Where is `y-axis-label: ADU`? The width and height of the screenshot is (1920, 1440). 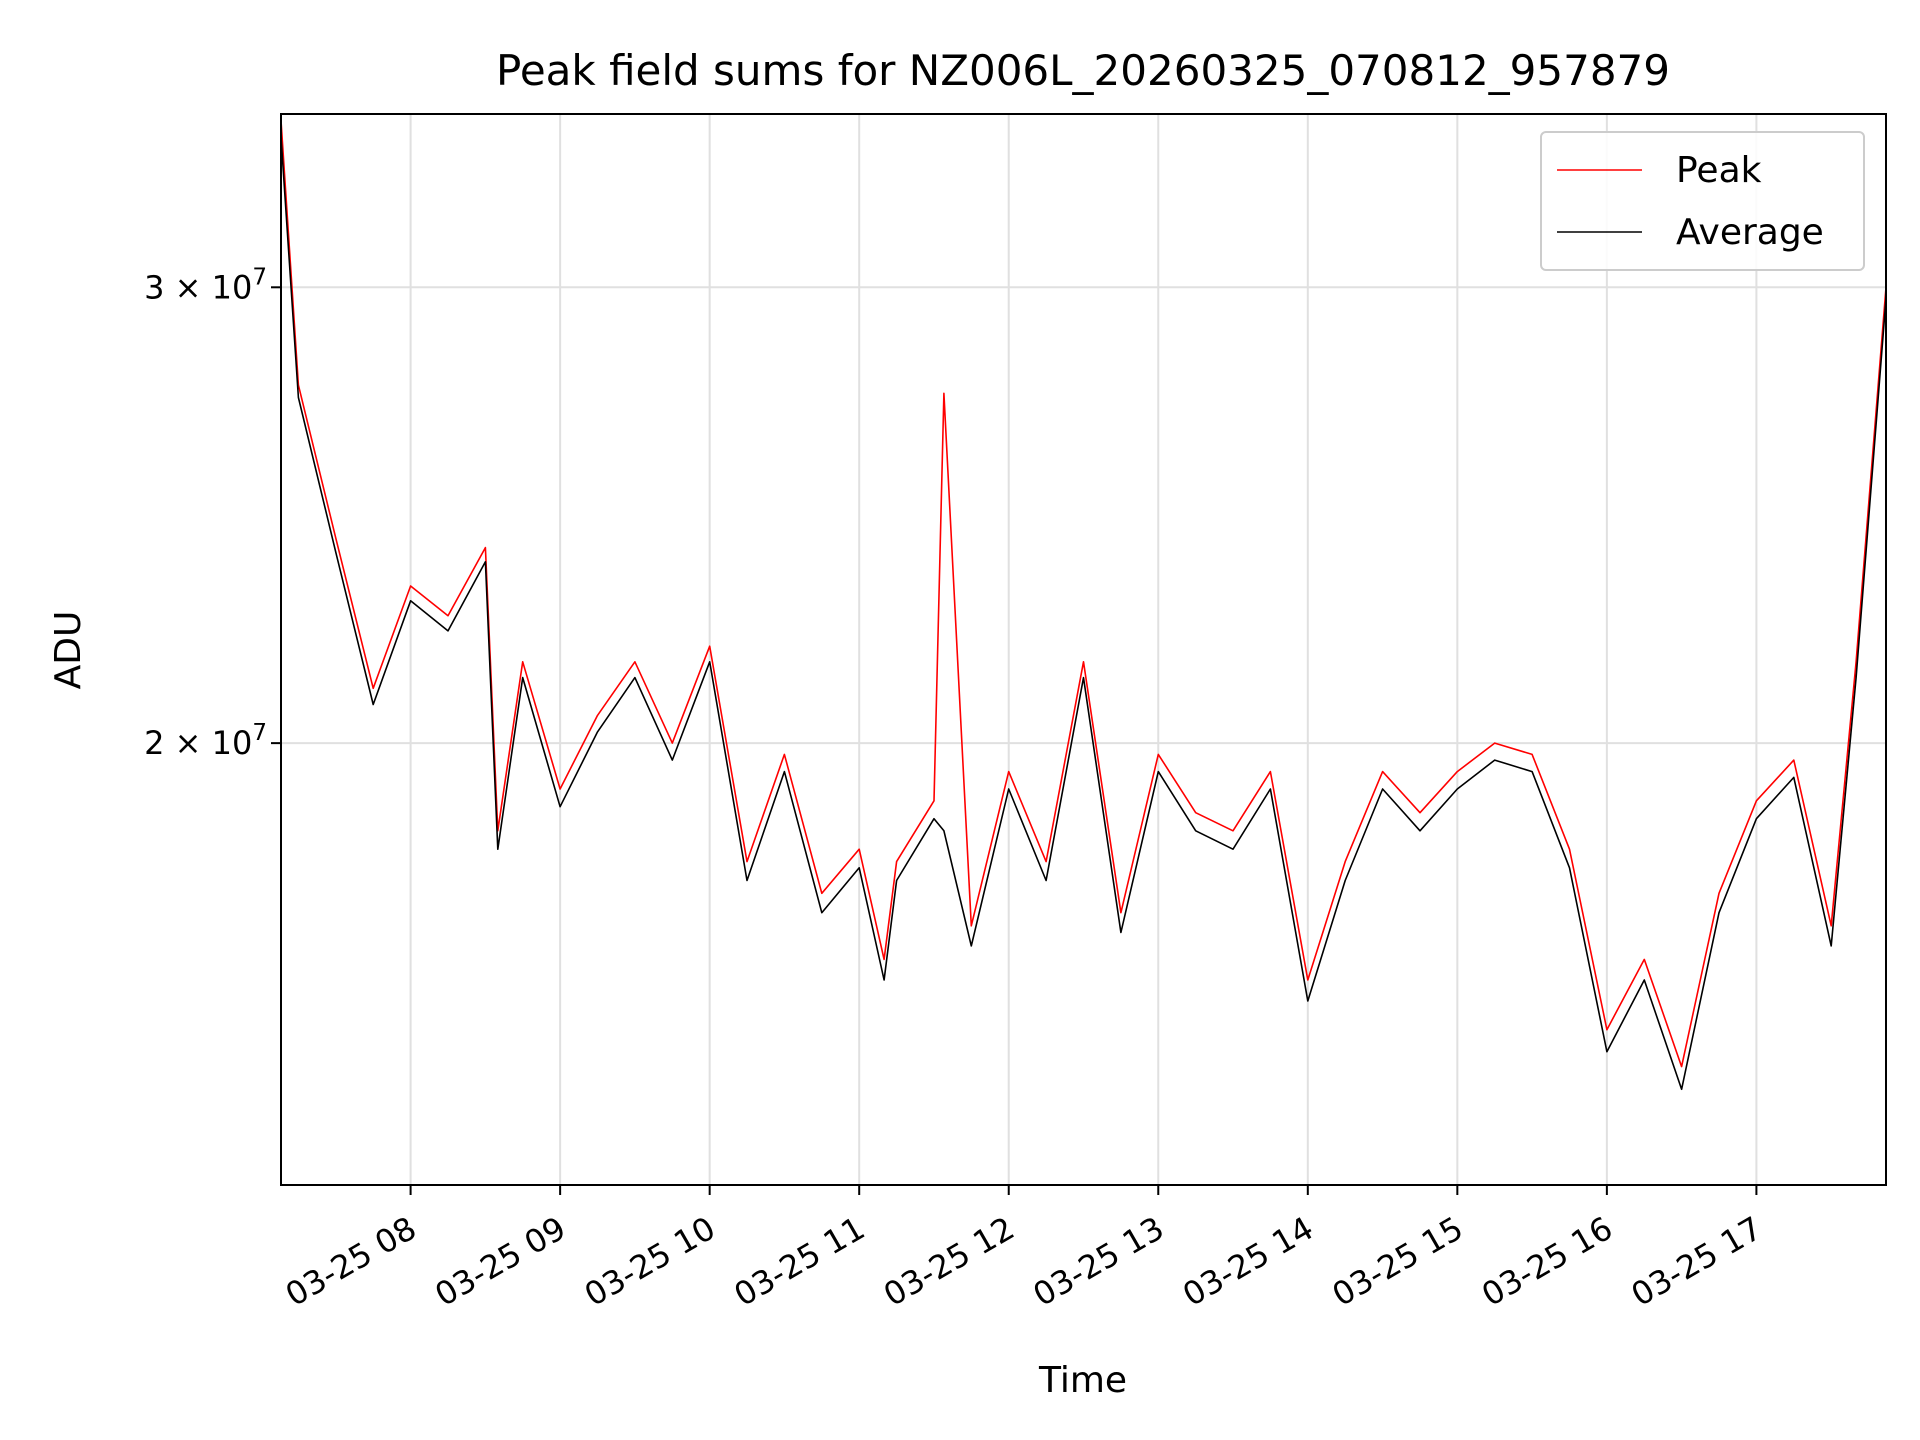
y-axis-label: ADU is located at coordinates (68, 650).